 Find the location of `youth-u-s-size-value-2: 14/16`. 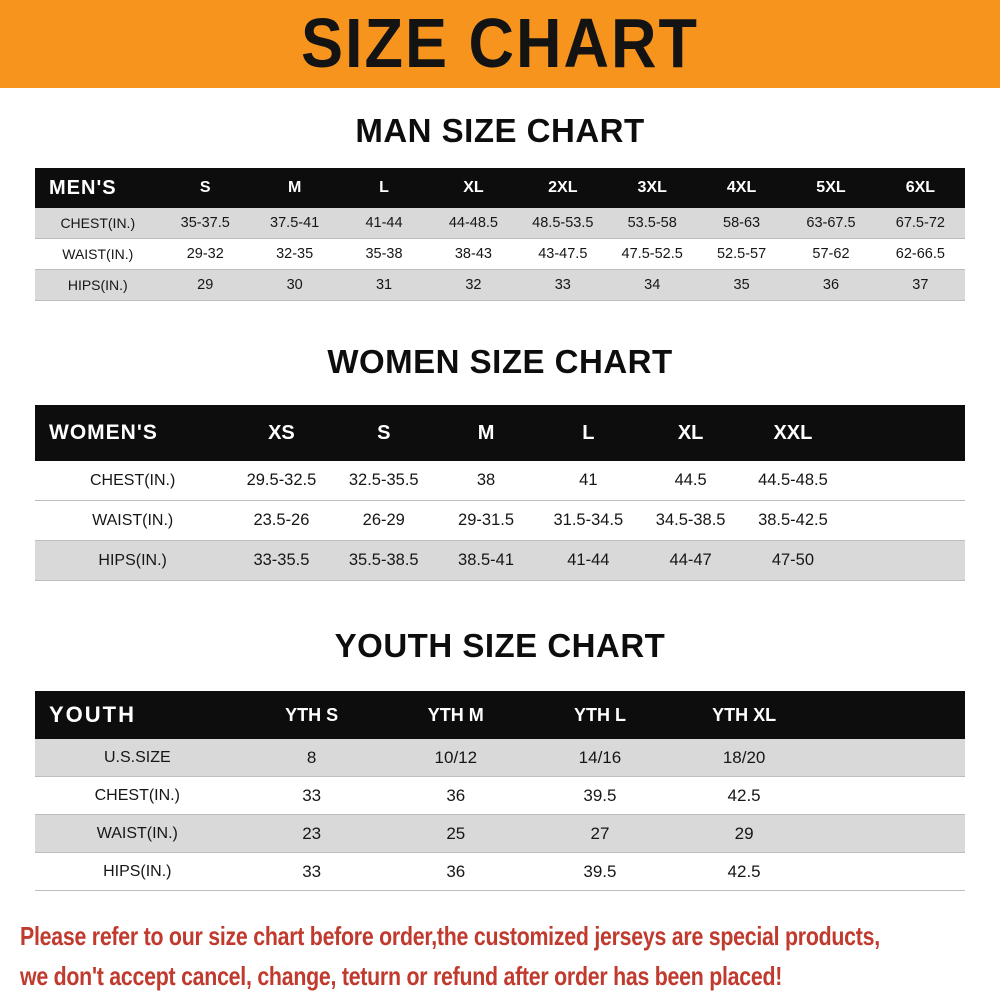

youth-u-s-size-value-2: 14/16 is located at coordinates (600, 757).